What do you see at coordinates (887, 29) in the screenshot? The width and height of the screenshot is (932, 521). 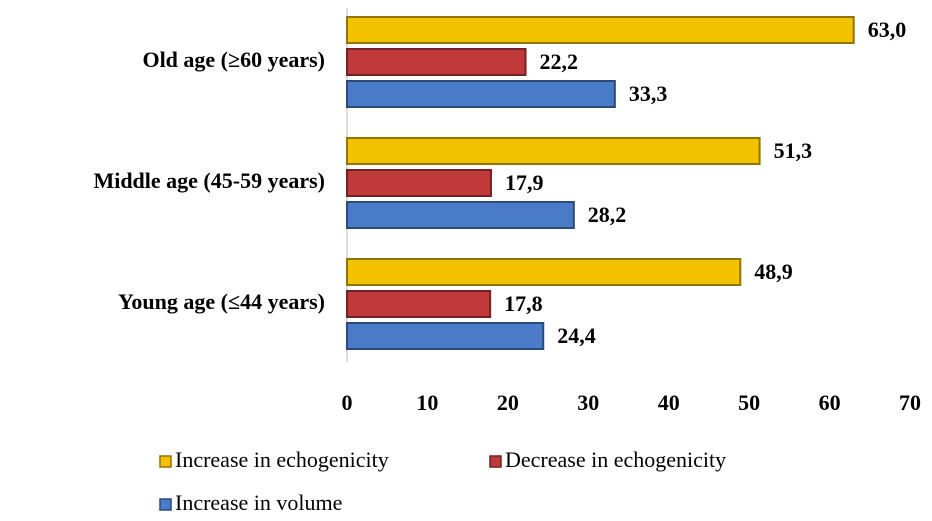 I see `data-label: 63,0` at bounding box center [887, 29].